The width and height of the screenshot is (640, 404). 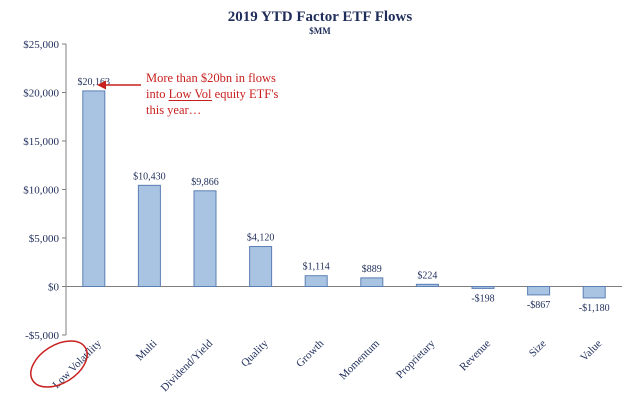 What do you see at coordinates (101, 85) in the screenshot?
I see `annotation-arrowhead` at bounding box center [101, 85].